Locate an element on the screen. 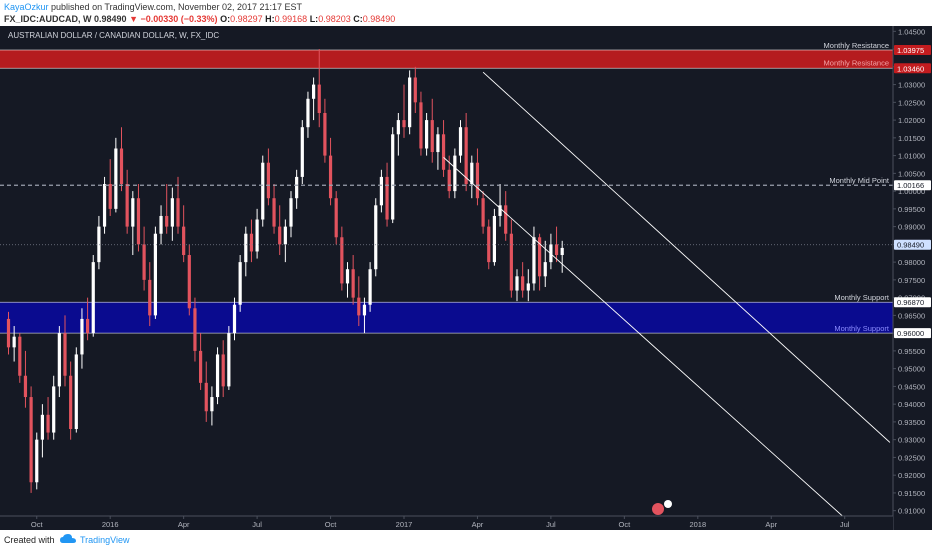  price-tag-support-top: 0.96870 is located at coordinates (912, 302).